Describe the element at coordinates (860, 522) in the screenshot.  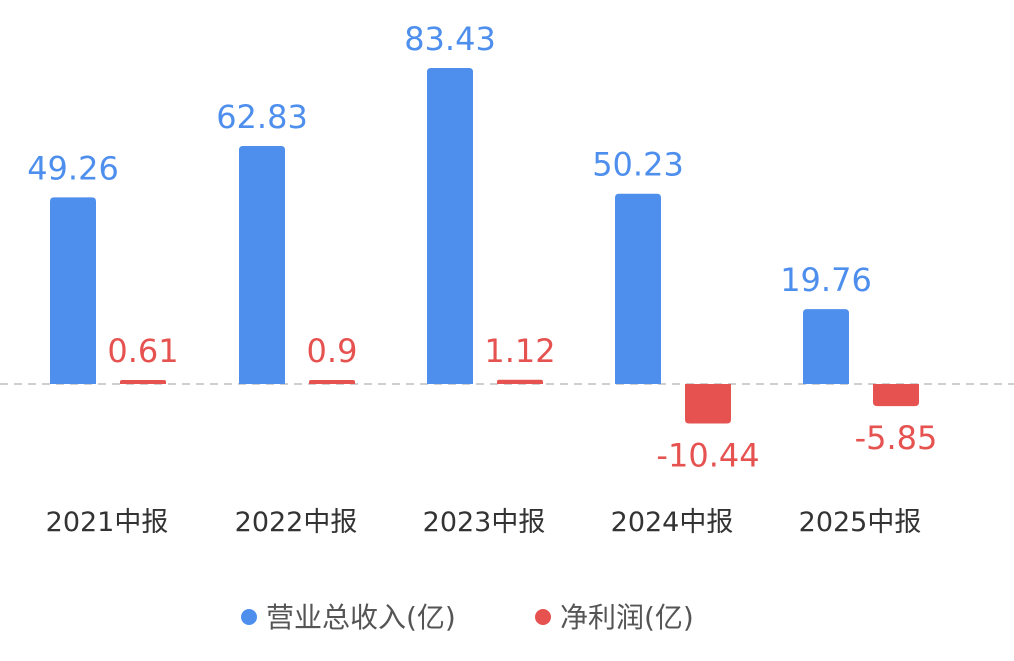
I see `category-label-4: 2025中报` at that location.